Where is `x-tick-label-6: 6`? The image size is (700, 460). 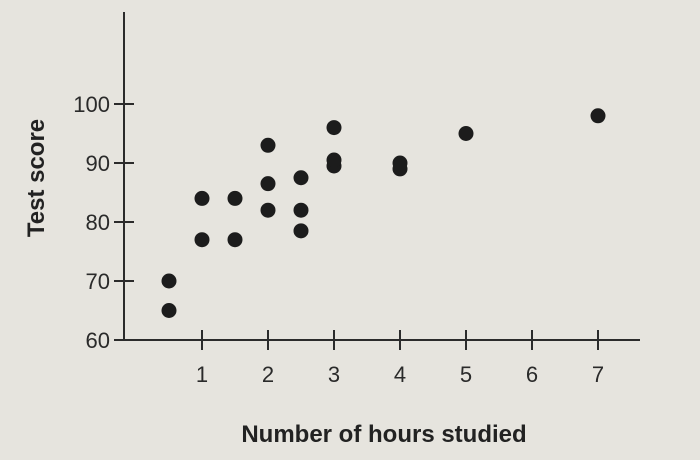
x-tick-label-6: 6 is located at coordinates (532, 374).